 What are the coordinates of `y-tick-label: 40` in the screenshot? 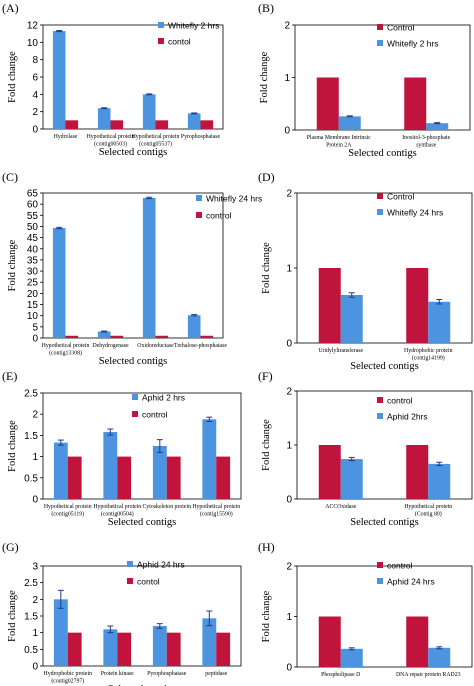 It's located at (33, 249).